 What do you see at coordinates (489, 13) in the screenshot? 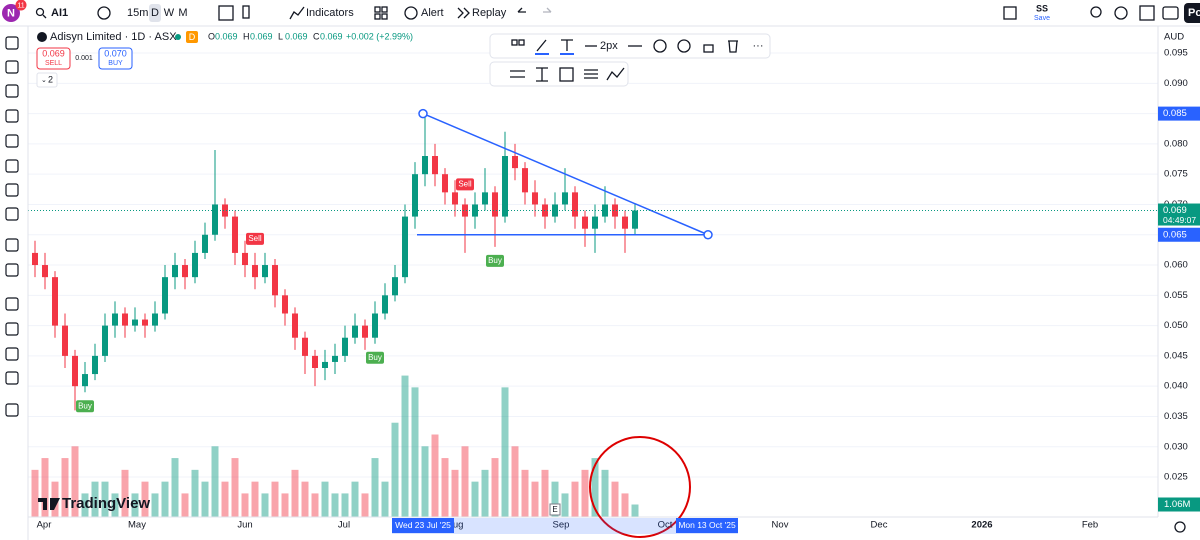
I see `replay: Replay` at bounding box center [489, 13].